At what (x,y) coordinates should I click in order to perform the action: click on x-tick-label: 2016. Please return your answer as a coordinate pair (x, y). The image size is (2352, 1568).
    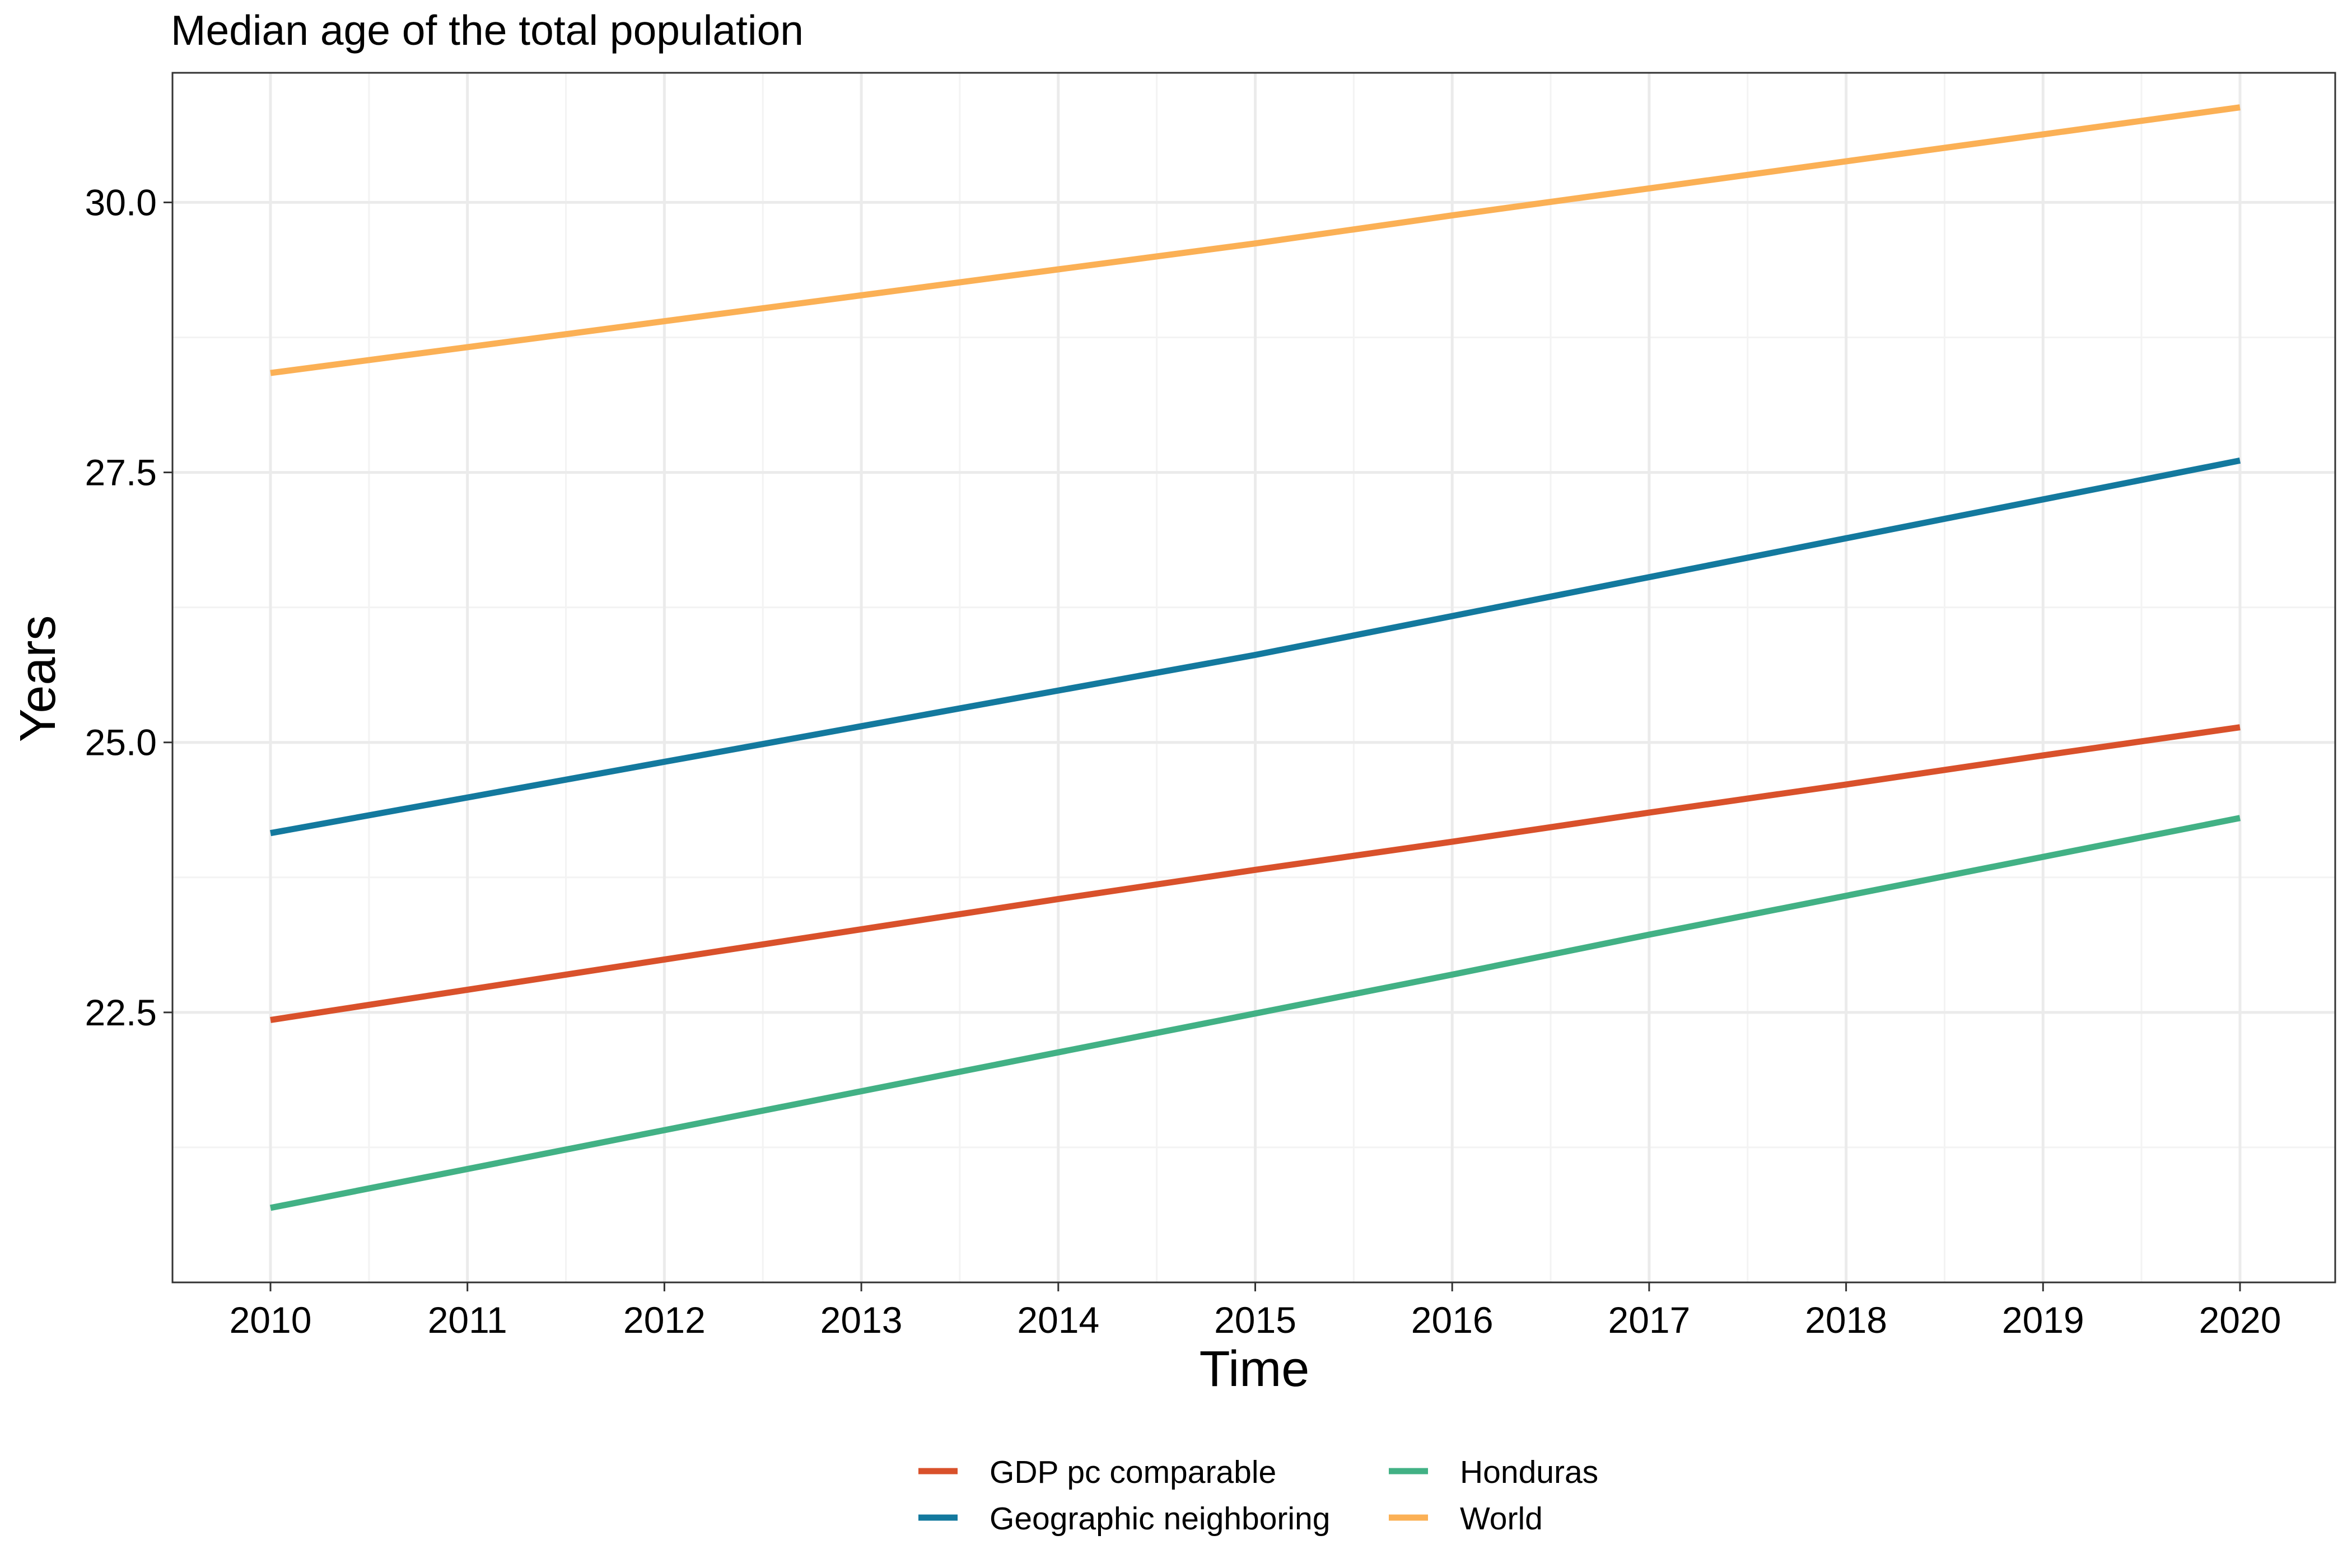
    Looking at the image, I should click on (1453, 1320).